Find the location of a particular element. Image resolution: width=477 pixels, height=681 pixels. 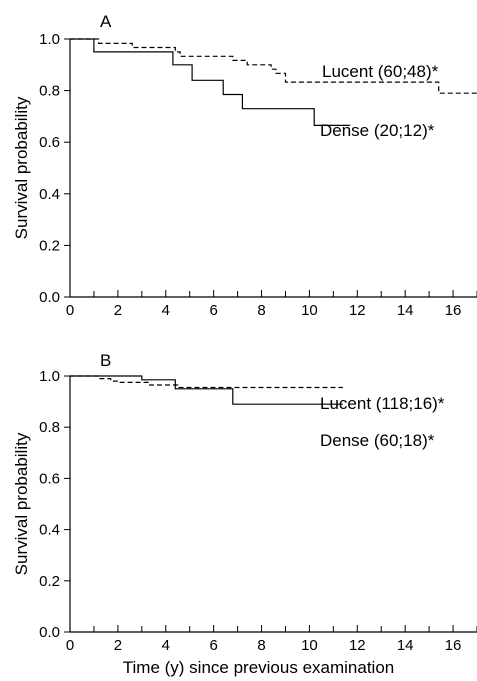

series-label: Dense (60;18)* is located at coordinates (377, 440).